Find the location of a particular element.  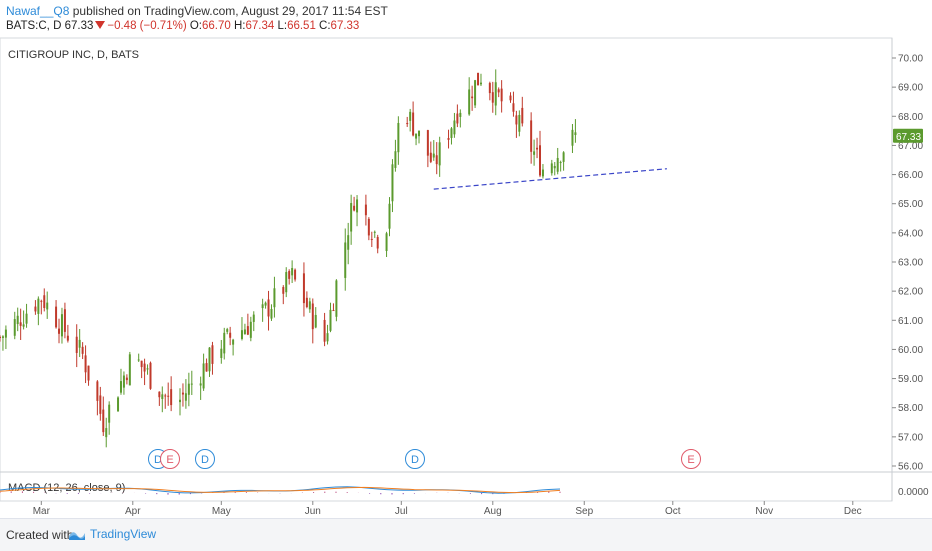

created-with-label: Created with is located at coordinates (40, 535).